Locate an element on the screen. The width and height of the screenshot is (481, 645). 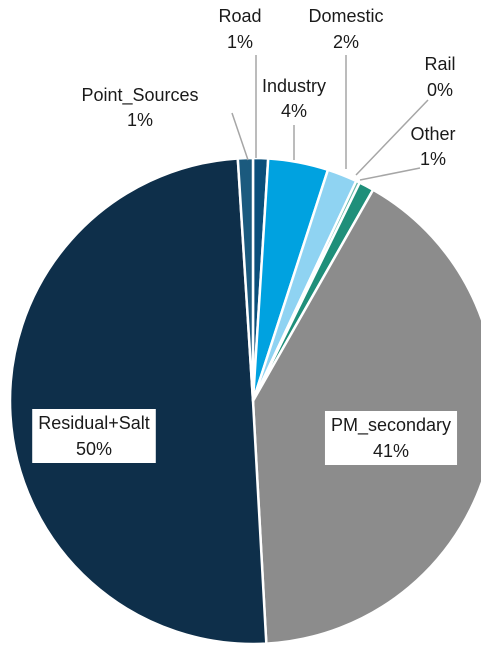
label-rail: Rail 0% is located at coordinates (439, 77).